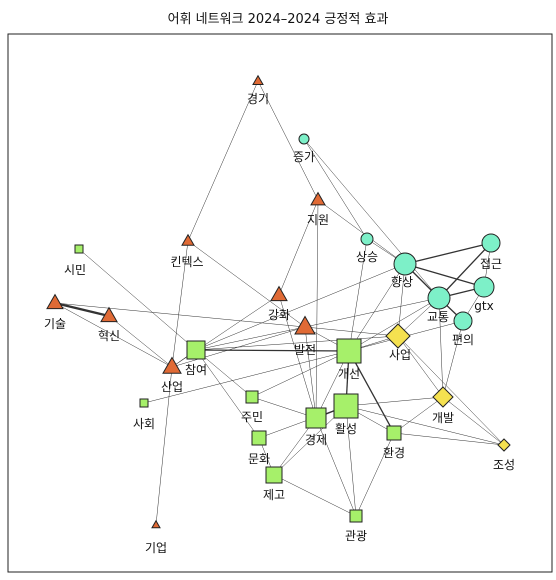 This screenshot has height=580, width=556. What do you see at coordinates (504, 445) in the screenshot?
I see `node-조성` at bounding box center [504, 445].